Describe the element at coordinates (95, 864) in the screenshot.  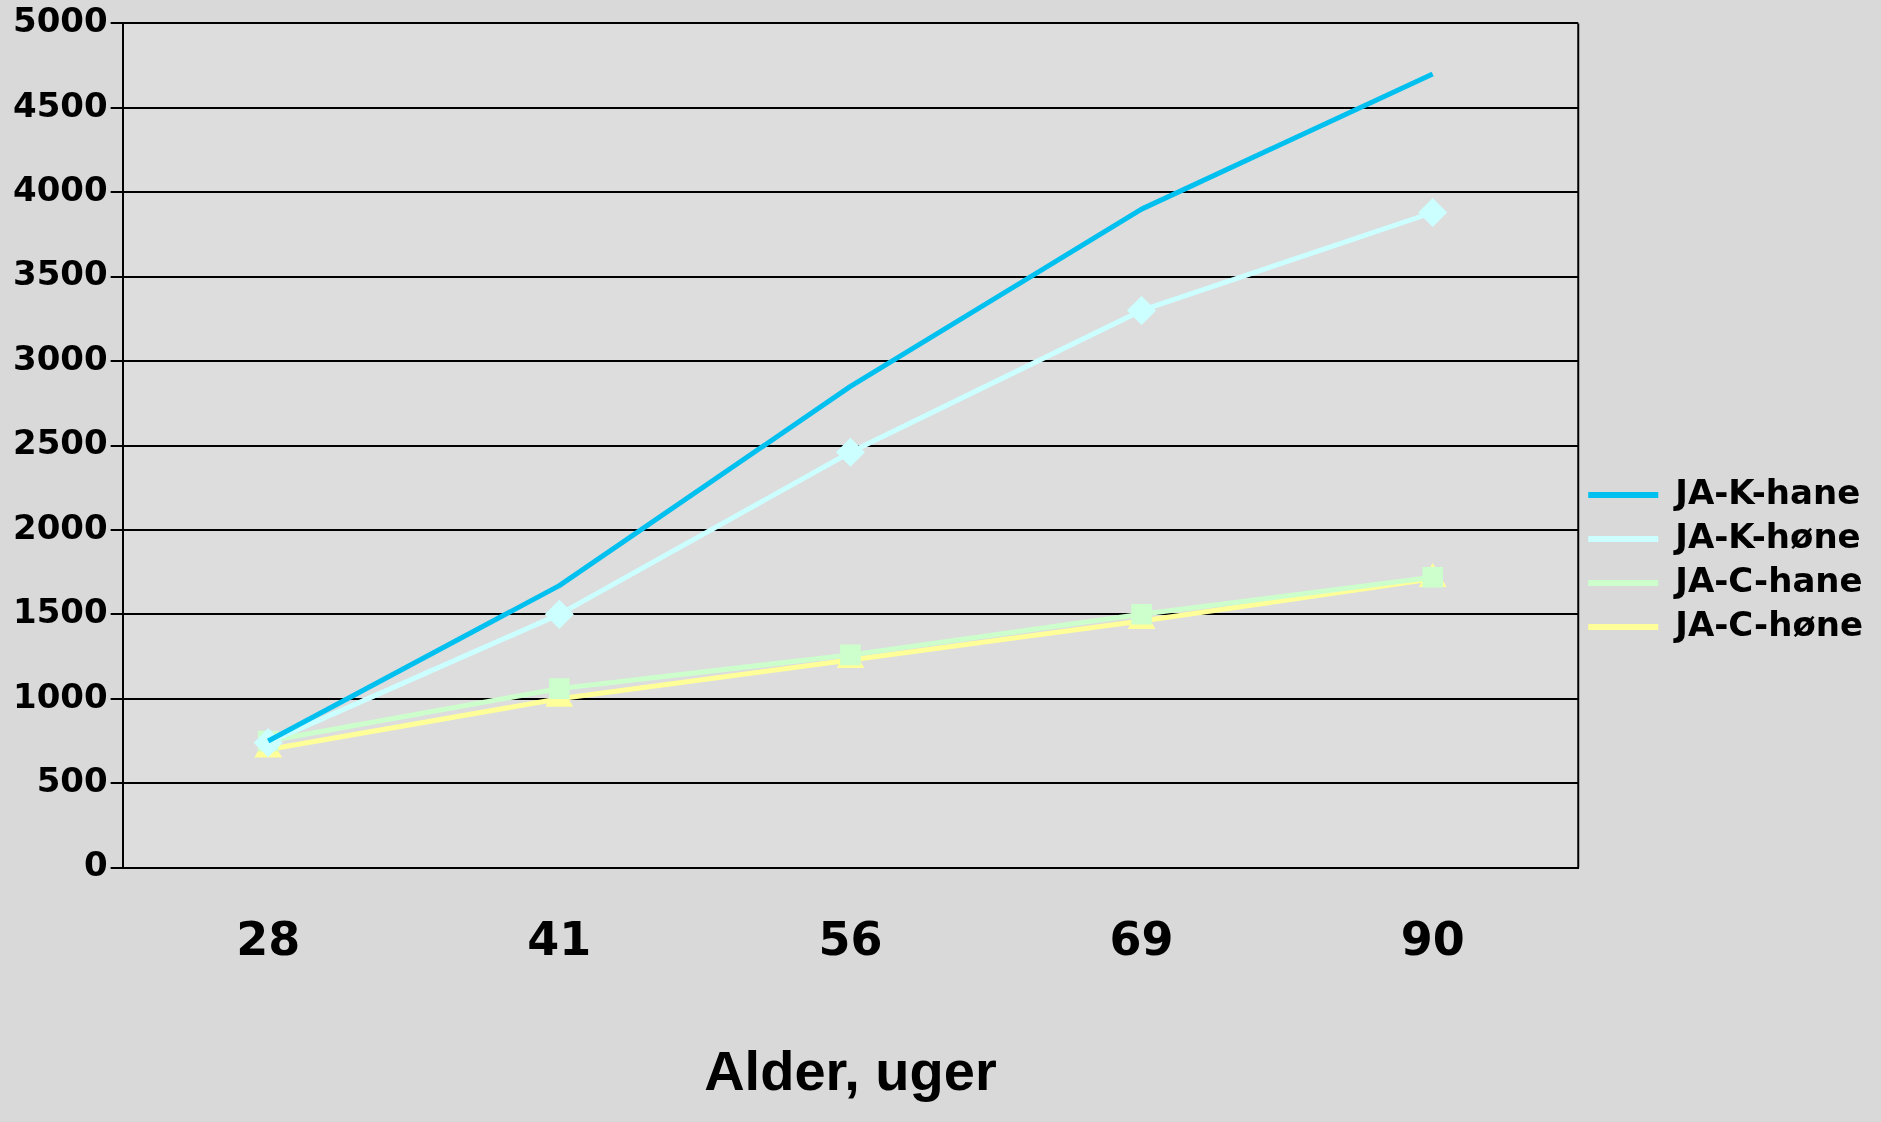
I see `y-tick-label: 0` at that location.